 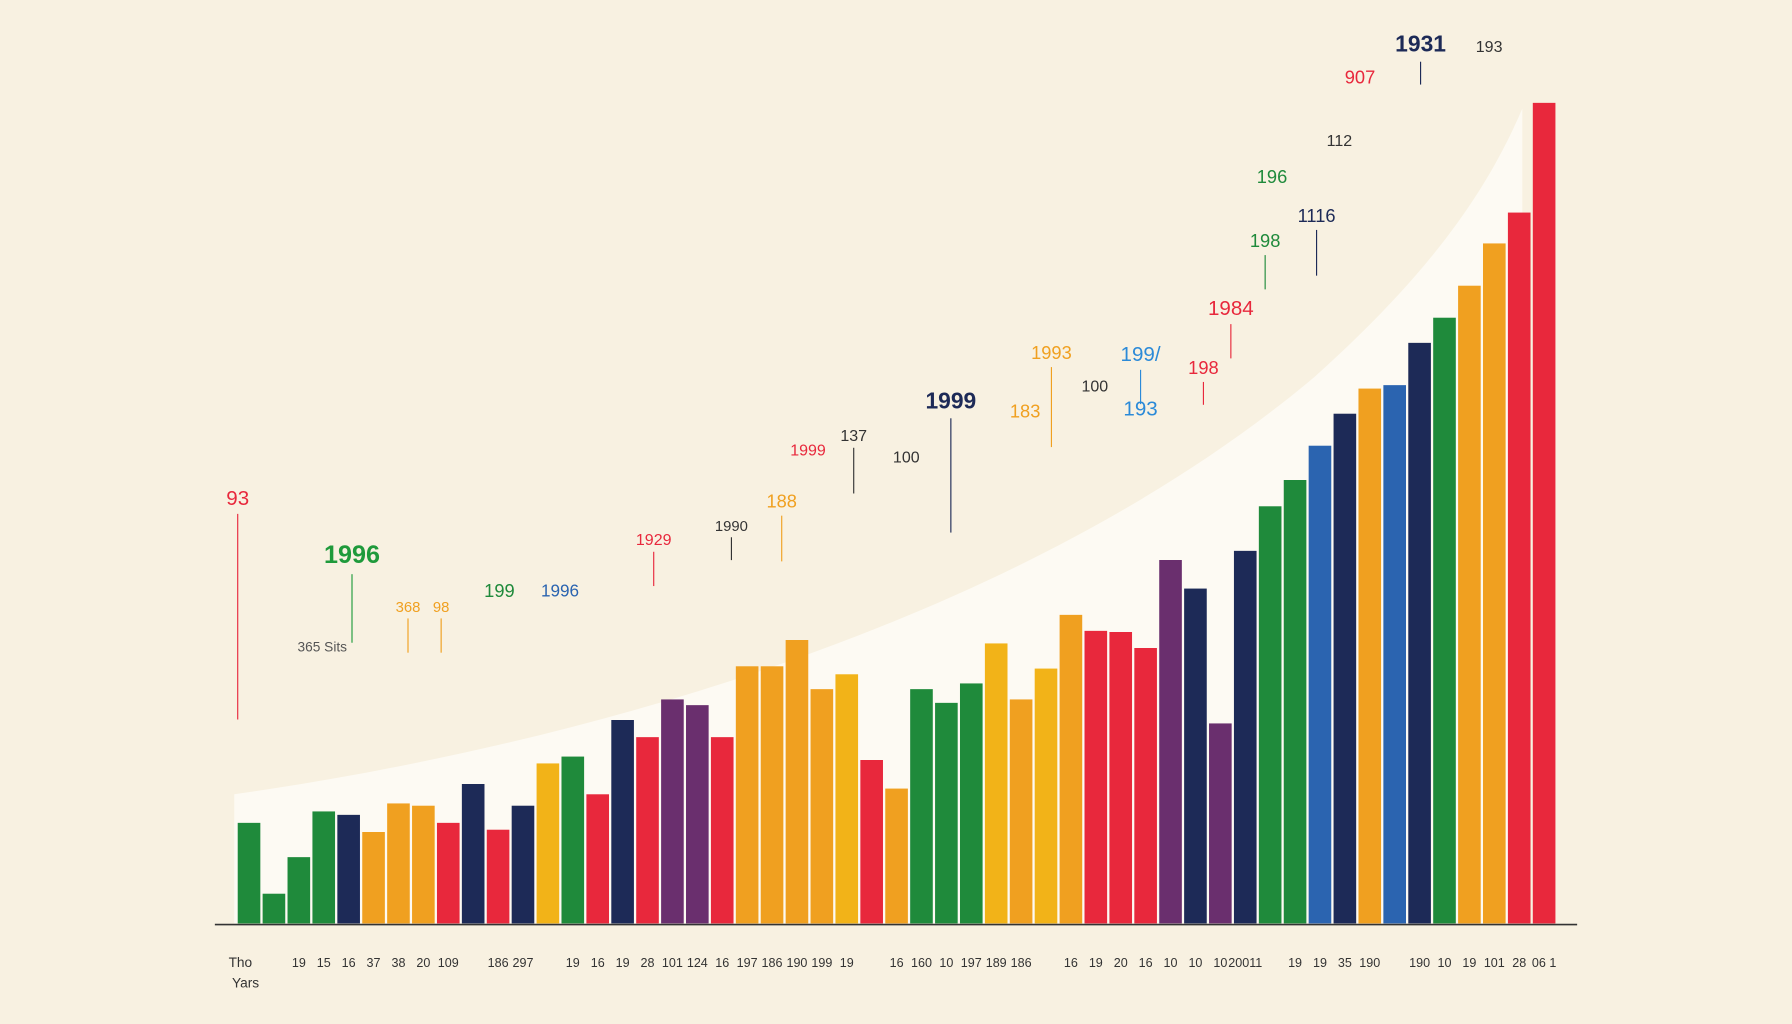 I want to click on annotation: 196, so click(x=1272, y=176).